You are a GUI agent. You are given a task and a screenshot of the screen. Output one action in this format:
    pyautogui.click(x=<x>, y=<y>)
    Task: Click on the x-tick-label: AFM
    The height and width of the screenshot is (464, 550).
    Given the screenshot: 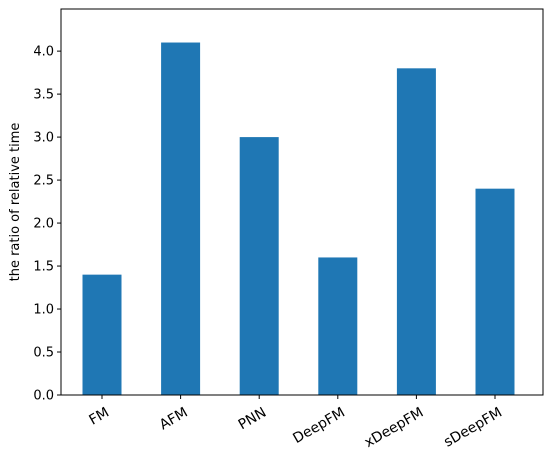 What is the action you would take?
    pyautogui.click(x=174, y=419)
    